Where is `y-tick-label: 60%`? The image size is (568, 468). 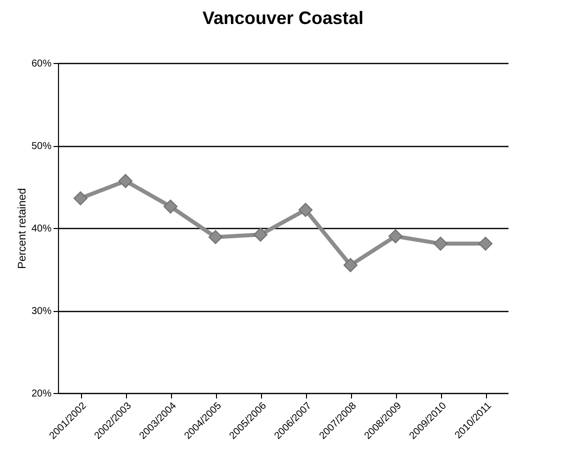 y-tick-label: 60% is located at coordinates (41, 64).